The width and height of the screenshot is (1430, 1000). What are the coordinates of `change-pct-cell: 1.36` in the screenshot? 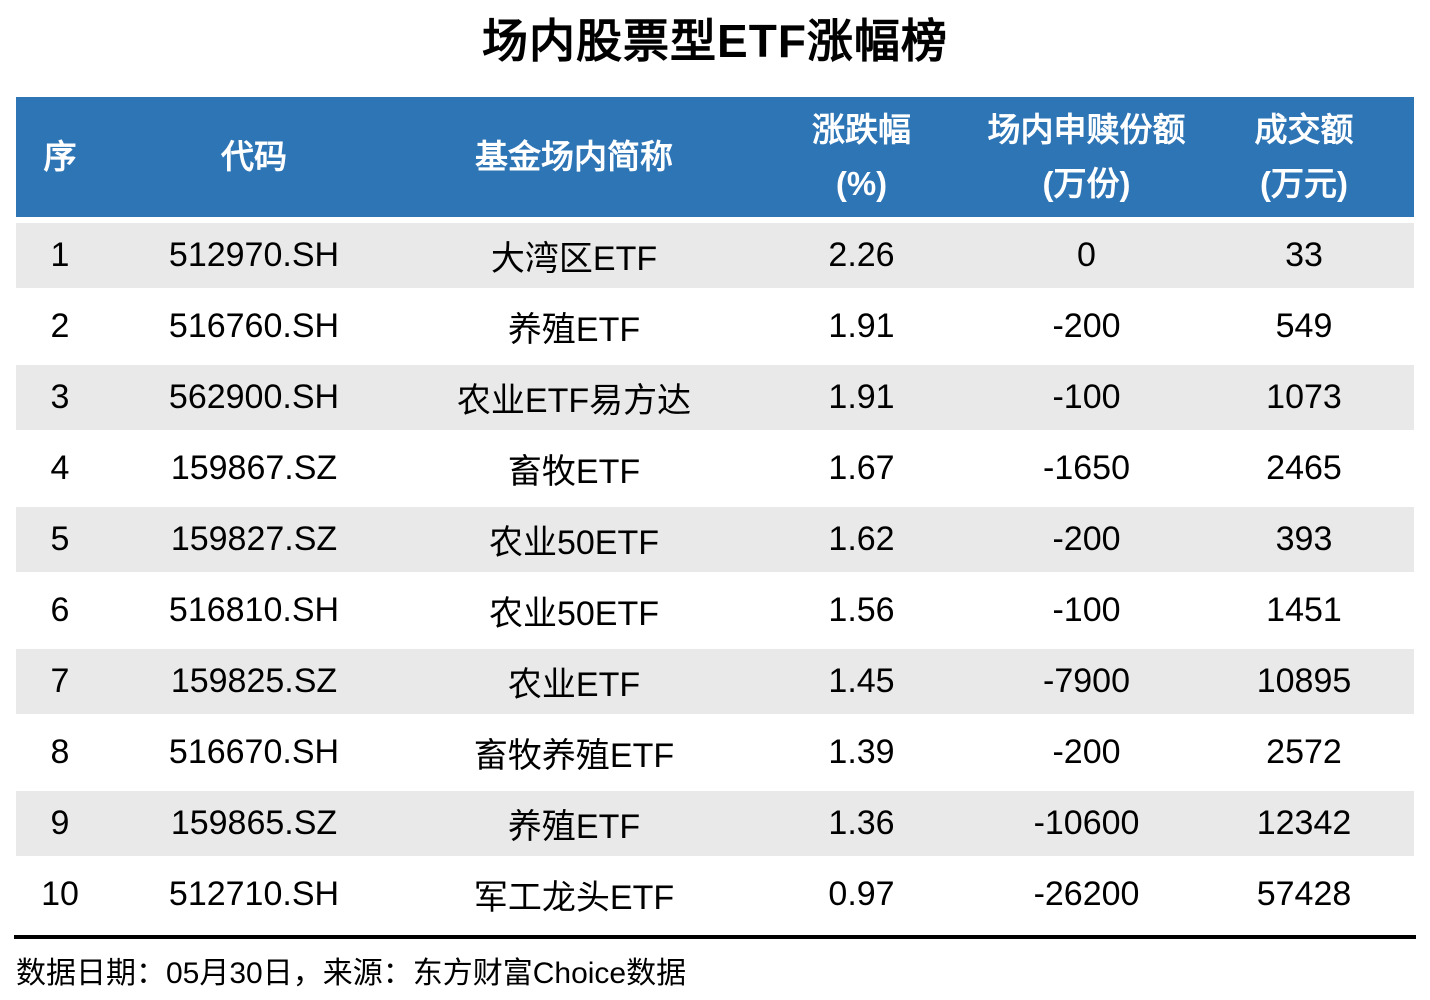 It's located at (861, 823).